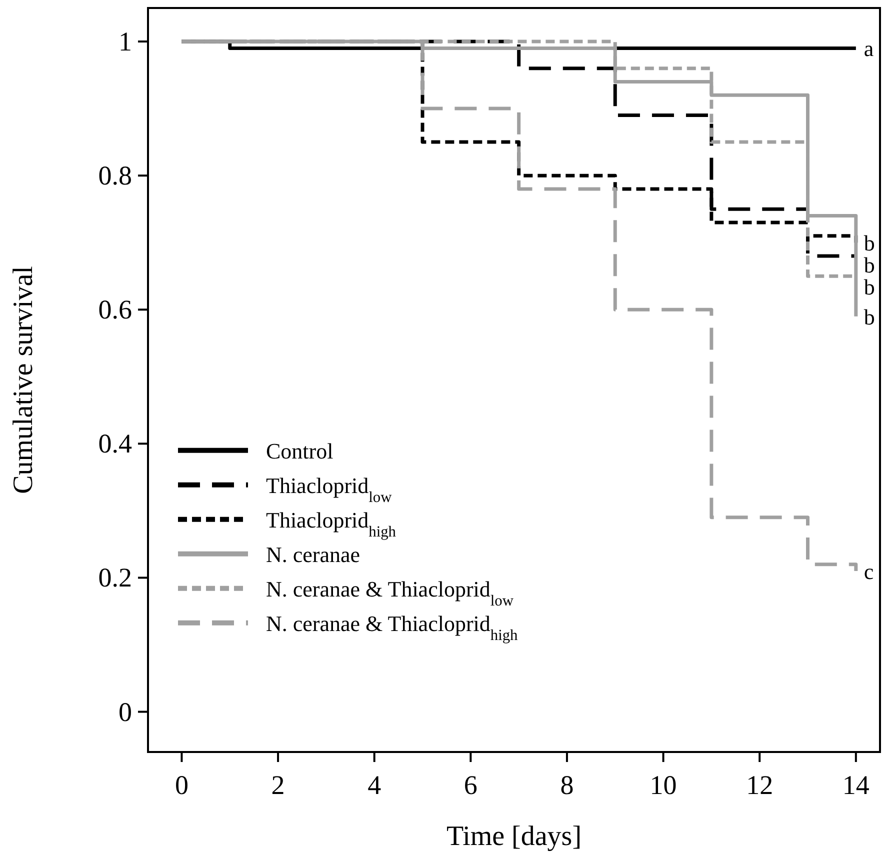  What do you see at coordinates (760, 785) in the screenshot?
I see `x-tick-label: 12` at bounding box center [760, 785].